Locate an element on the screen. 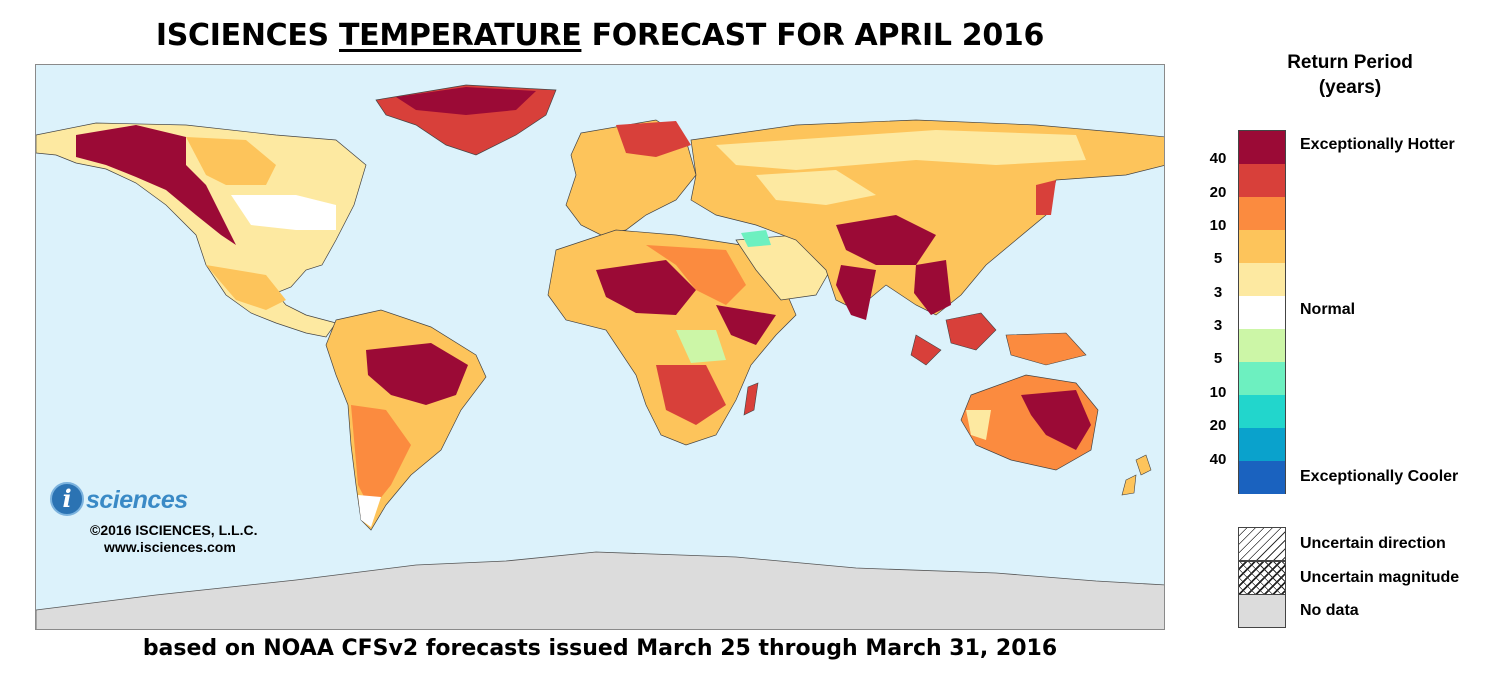 The image size is (1500, 684). north-america-hot-west is located at coordinates (156, 185).